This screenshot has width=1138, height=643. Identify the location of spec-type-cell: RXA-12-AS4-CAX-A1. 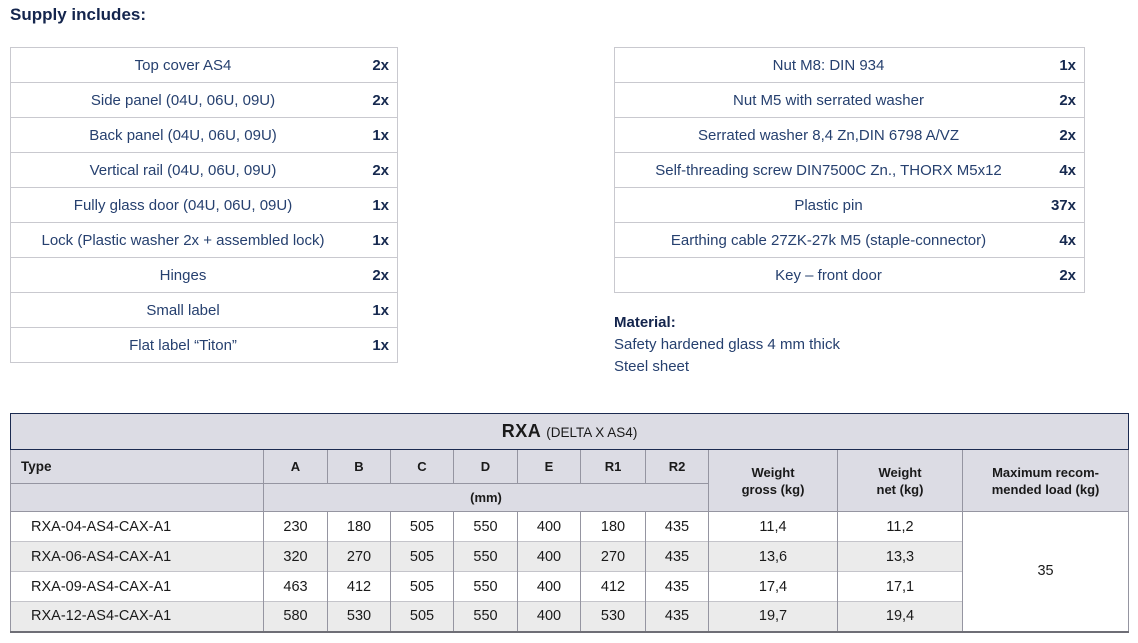
(137, 616).